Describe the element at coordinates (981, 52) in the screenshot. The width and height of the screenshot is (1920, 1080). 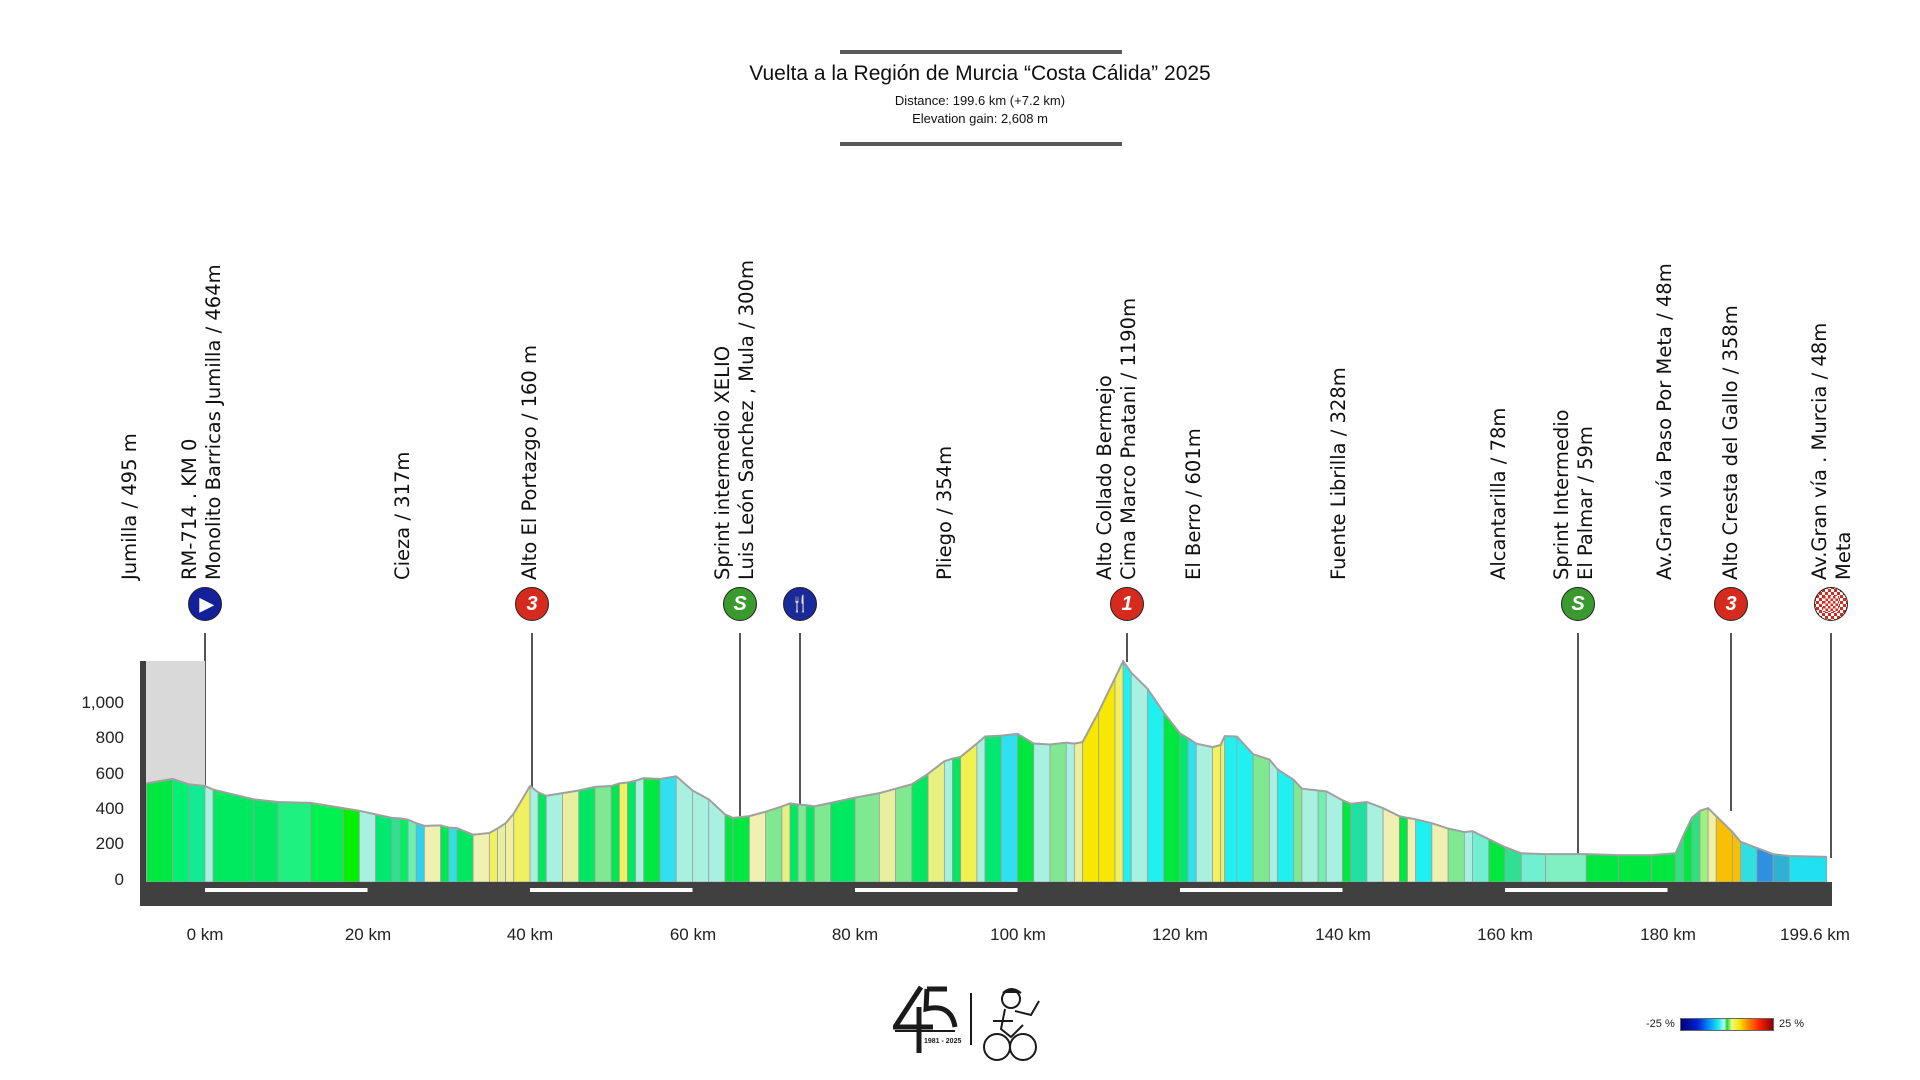
I see `title-rule-top` at that location.